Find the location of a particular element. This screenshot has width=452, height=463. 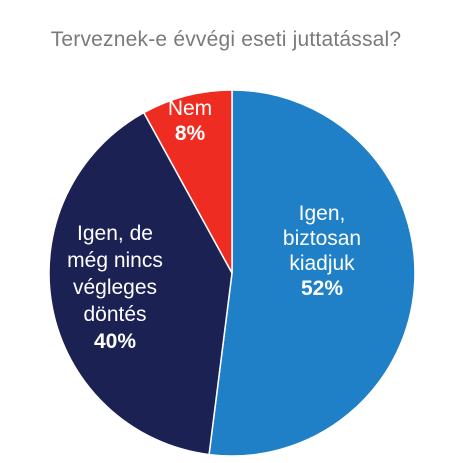

chart-title: Terveznek-e évvégi eseti juttatással? is located at coordinates (226, 39).